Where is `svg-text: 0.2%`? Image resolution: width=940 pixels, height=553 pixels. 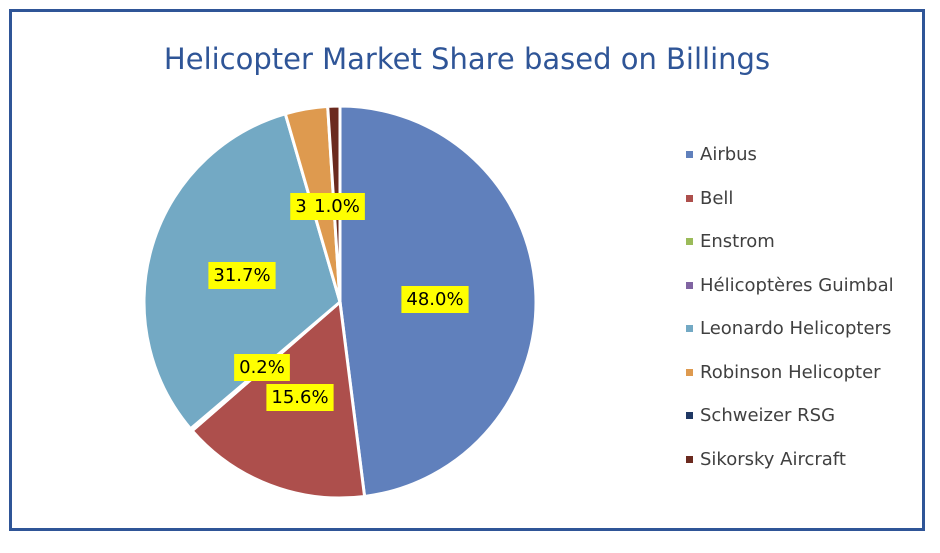 svg-text: 0.2% is located at coordinates (262, 367).